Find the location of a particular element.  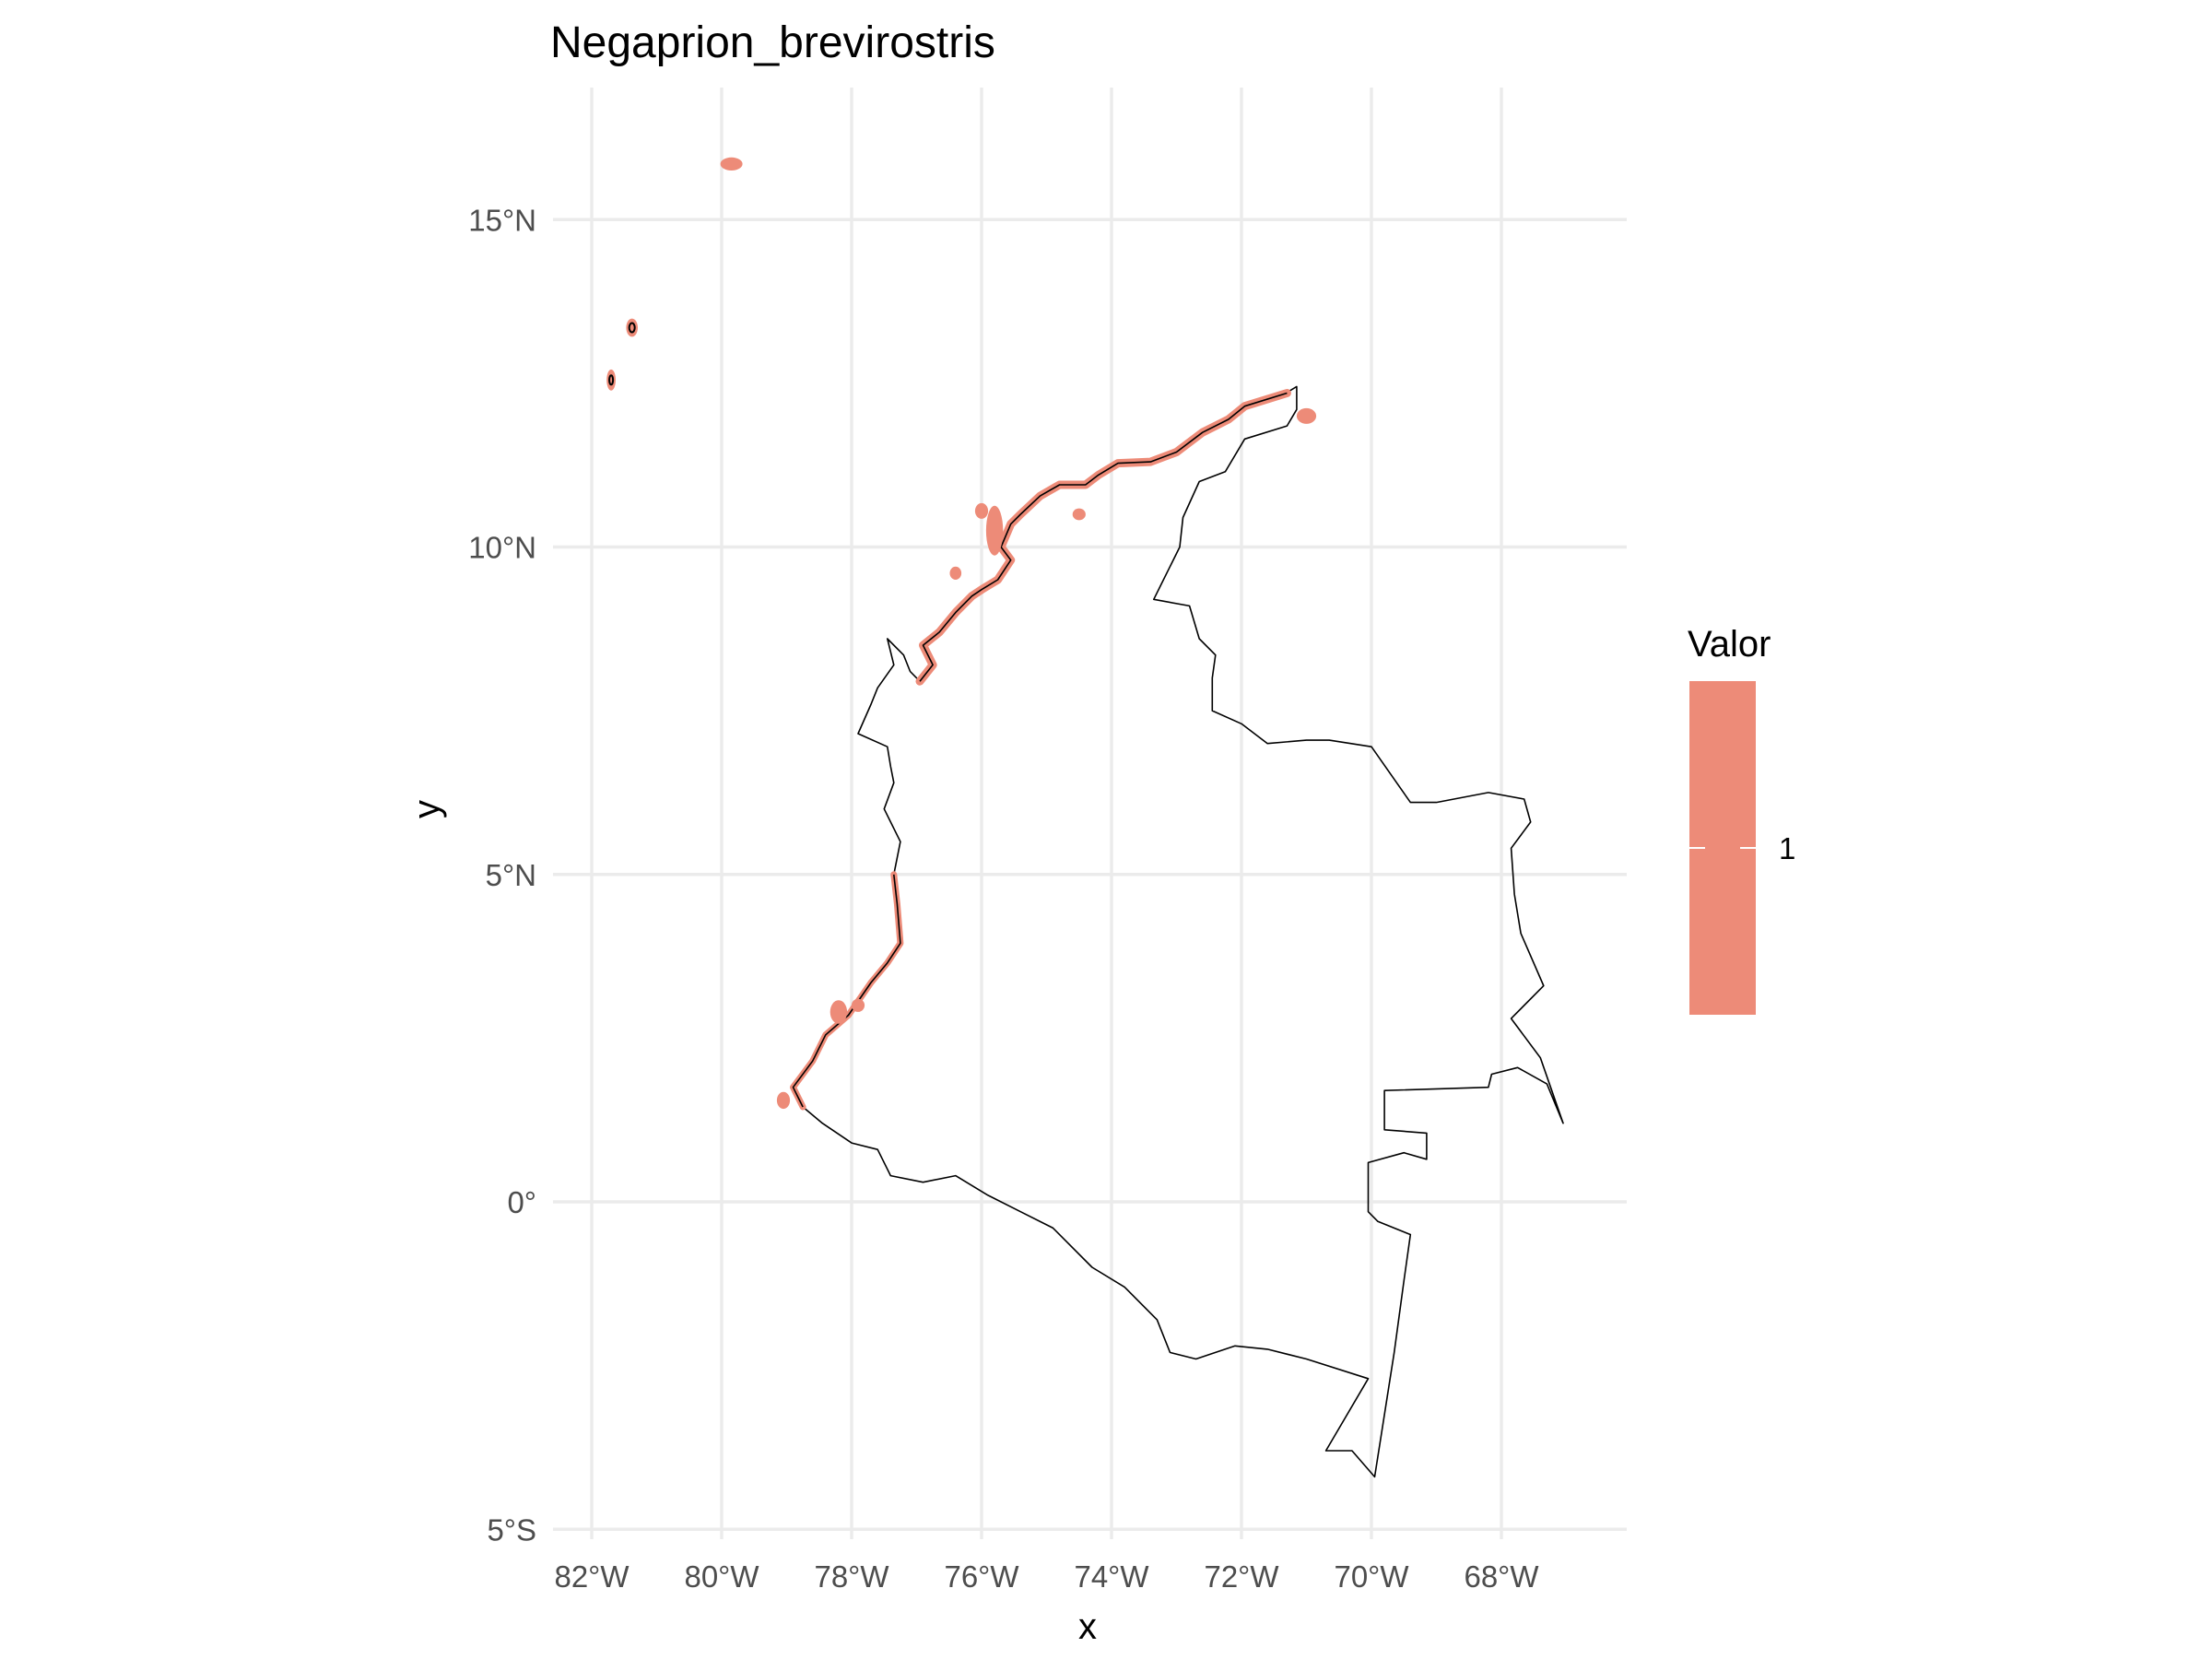

y-tick-label: 5°N is located at coordinates (511, 875).